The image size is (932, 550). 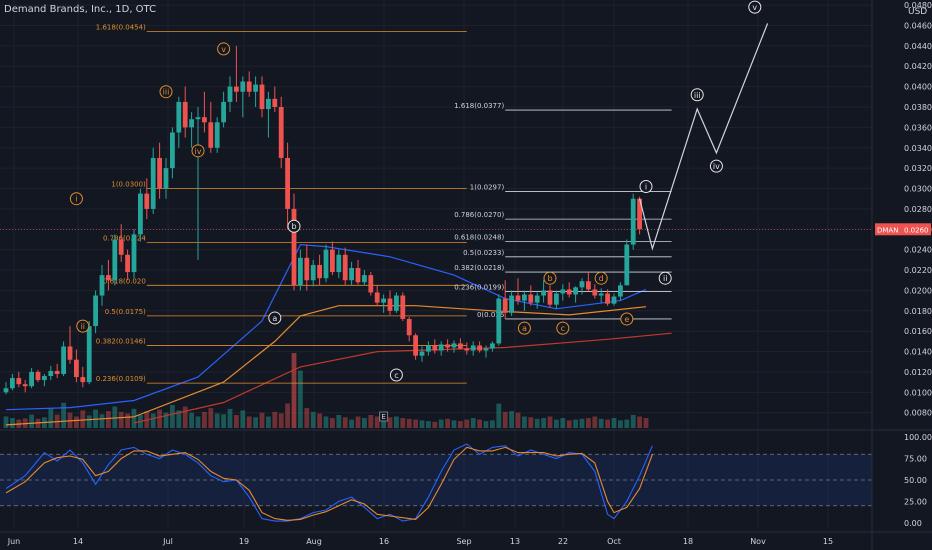 What do you see at coordinates (754, 7) in the screenshot?
I see `wave-label: v` at bounding box center [754, 7].